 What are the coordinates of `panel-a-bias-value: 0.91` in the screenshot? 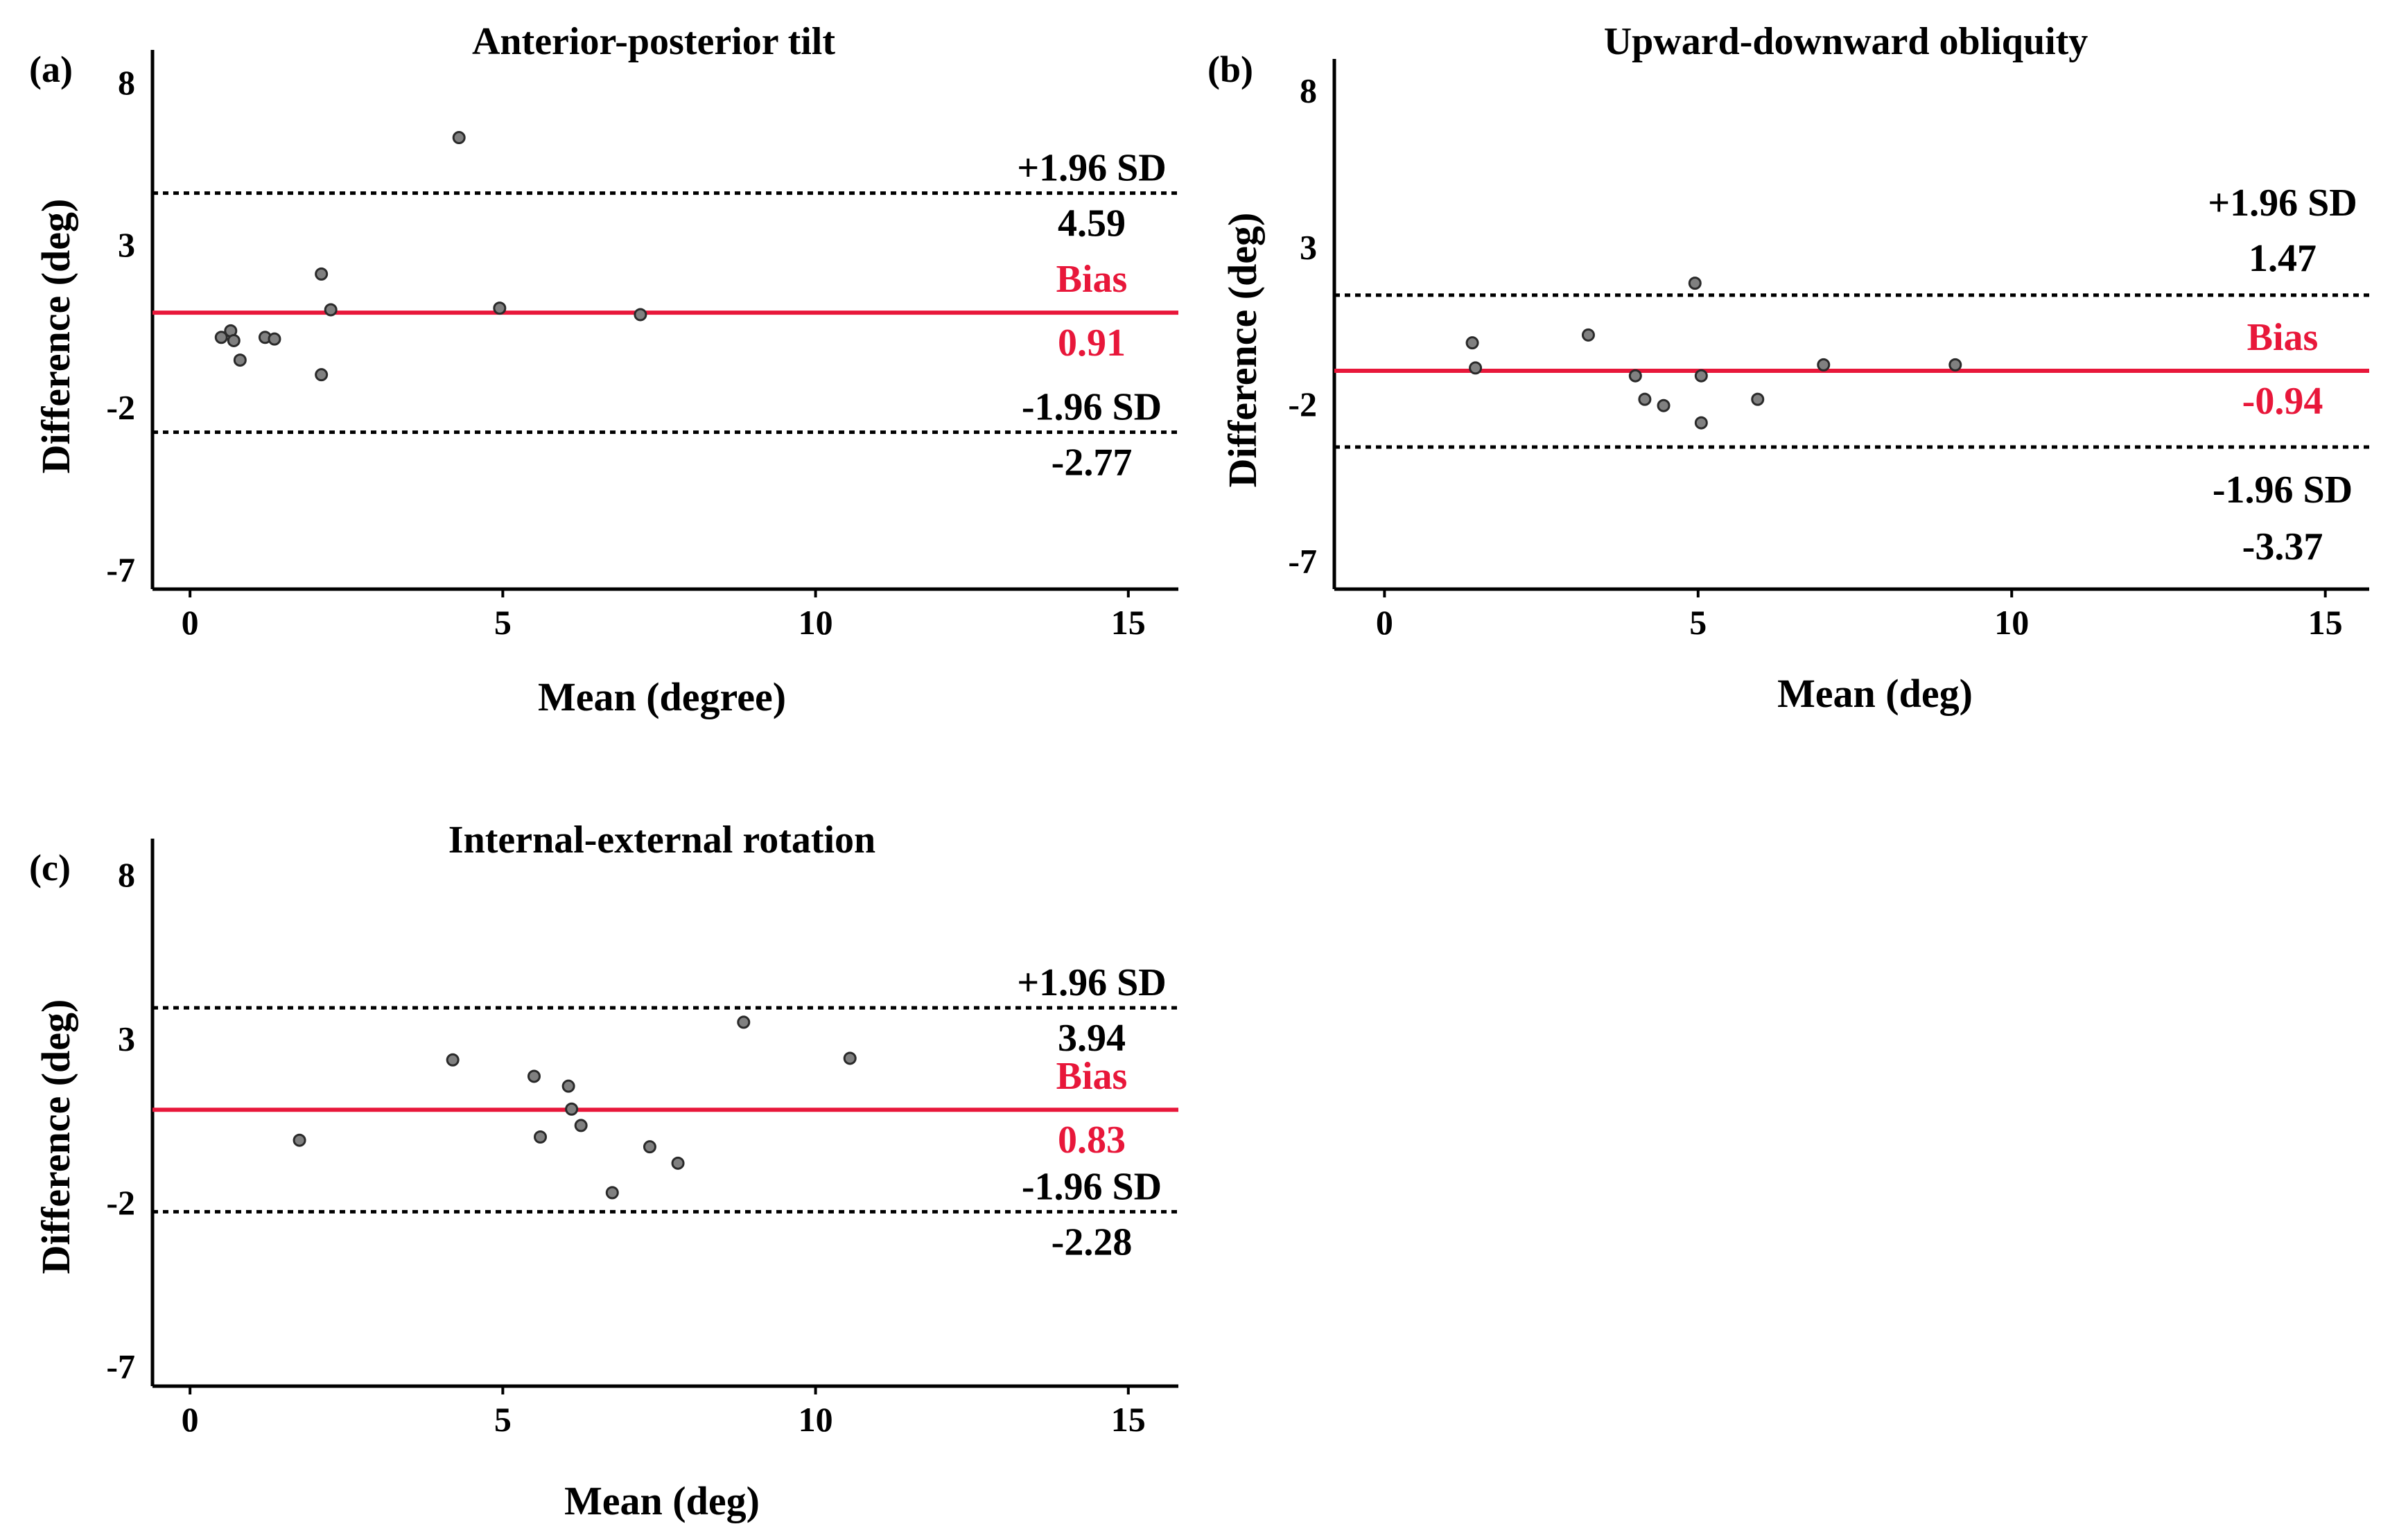 It's located at (1092, 343).